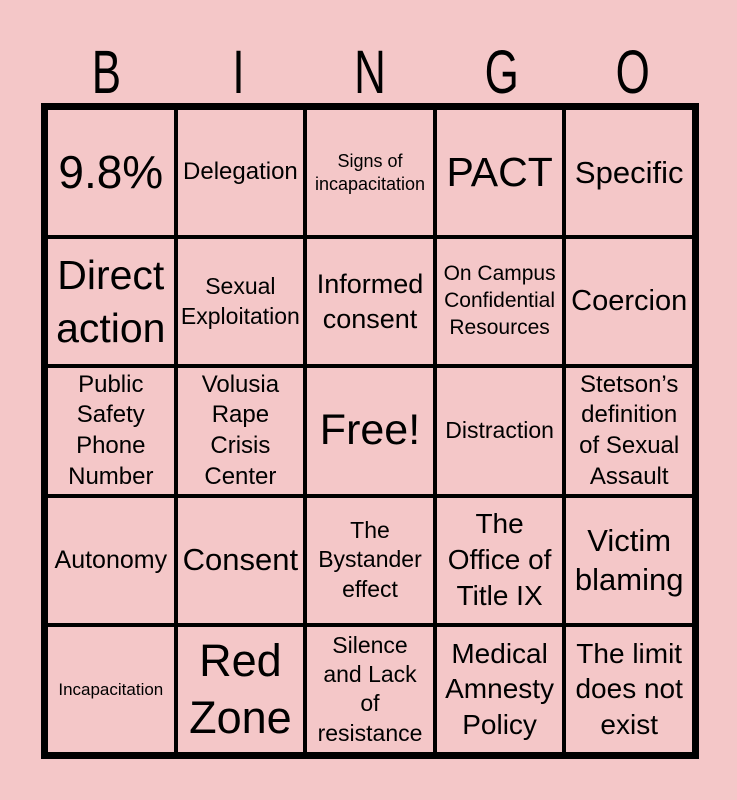 The image size is (737, 800). Describe the element at coordinates (240, 560) in the screenshot. I see `bingo-cell-r4c2: Consent` at that location.